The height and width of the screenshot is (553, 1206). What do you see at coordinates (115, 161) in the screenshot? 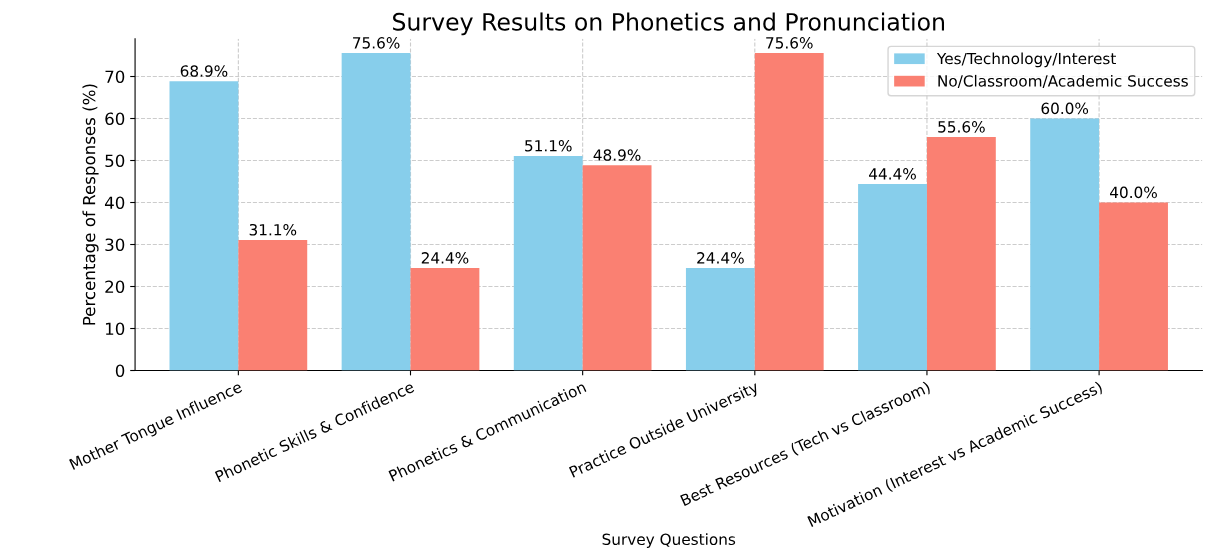
I see `y-tick-label: 50` at bounding box center [115, 161].